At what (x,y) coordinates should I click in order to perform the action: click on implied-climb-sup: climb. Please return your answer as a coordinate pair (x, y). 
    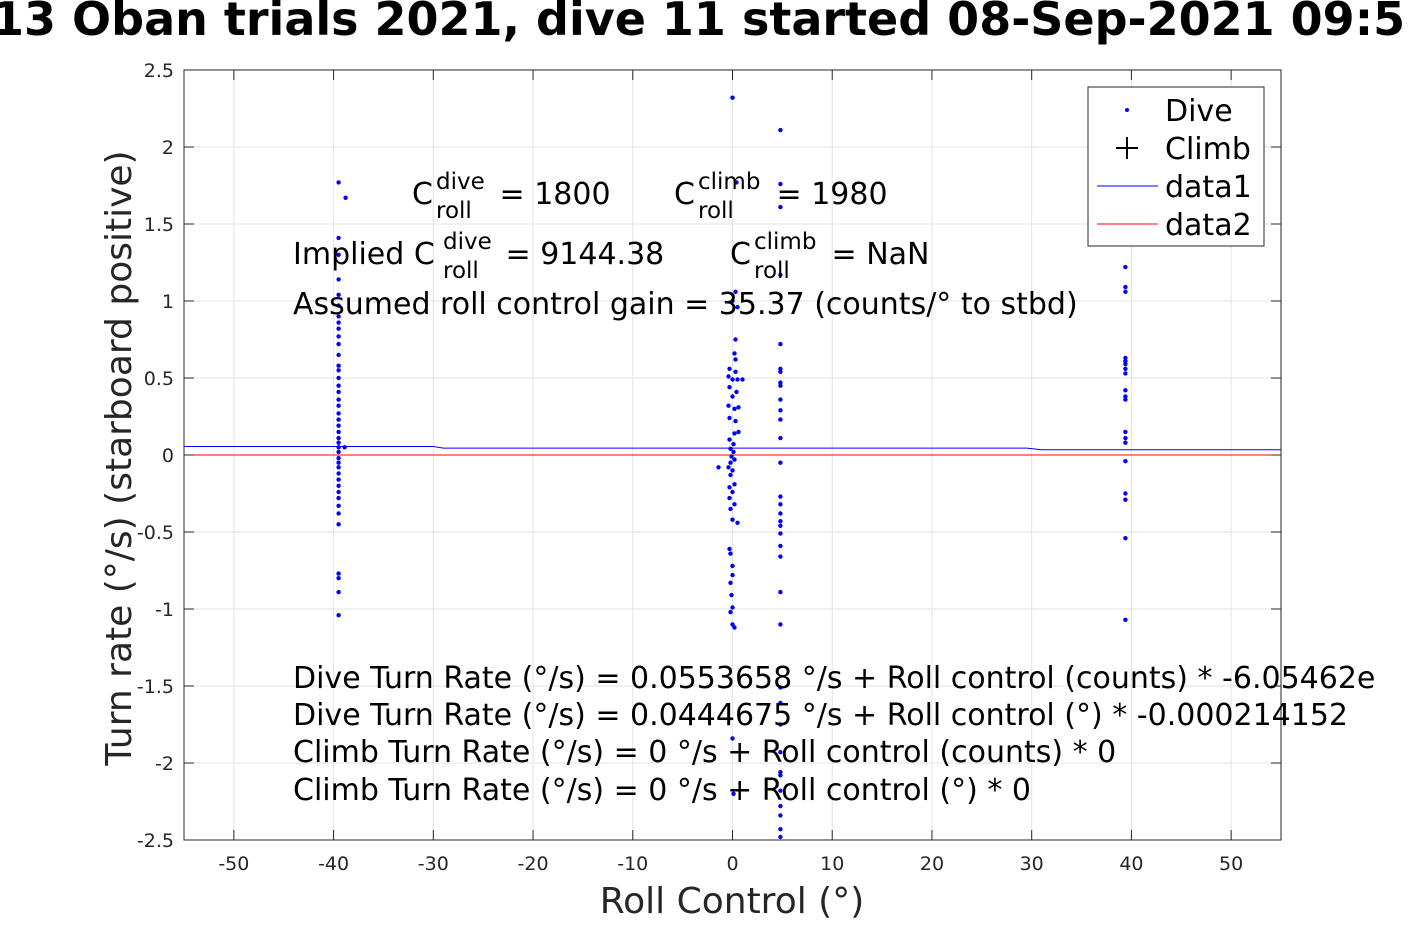
    Looking at the image, I should click on (785, 242).